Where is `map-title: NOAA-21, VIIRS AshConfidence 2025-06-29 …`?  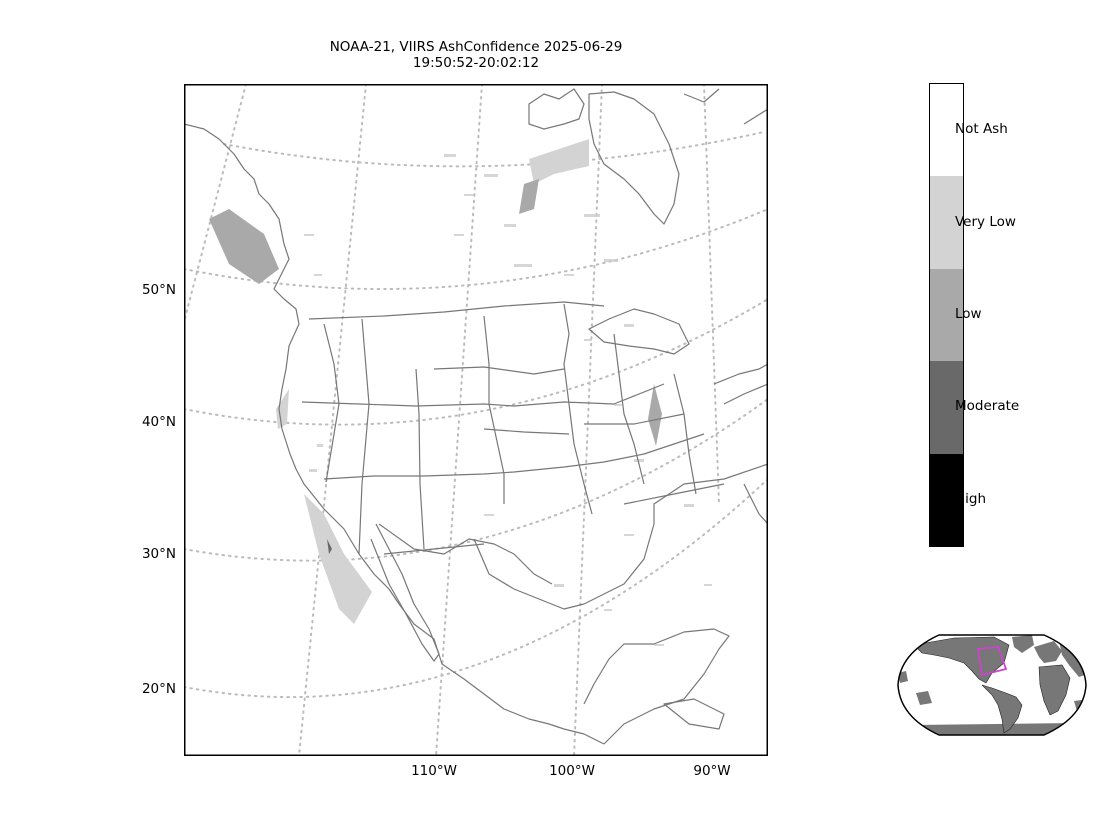
map-title: NOAA-21, VIIRS AshConfidence 2025-06-29 … is located at coordinates (476, 55).